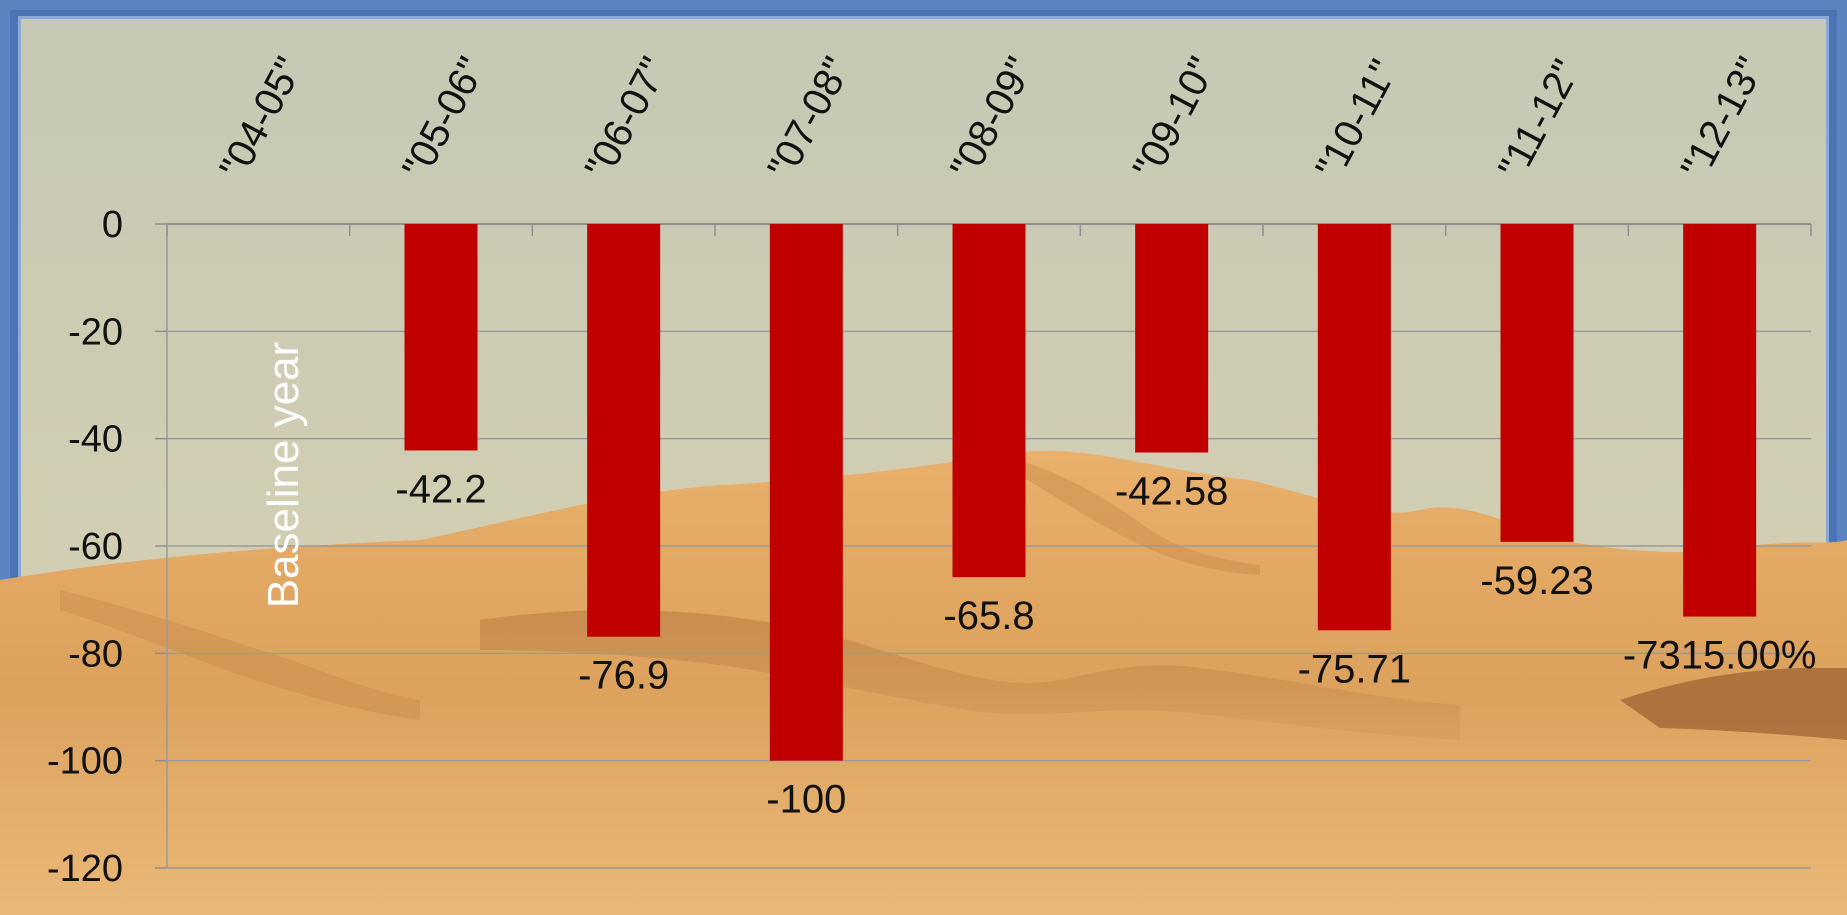 The image size is (1847, 915). Describe the element at coordinates (95, 654) in the screenshot. I see `y-tick-label: -80` at that location.